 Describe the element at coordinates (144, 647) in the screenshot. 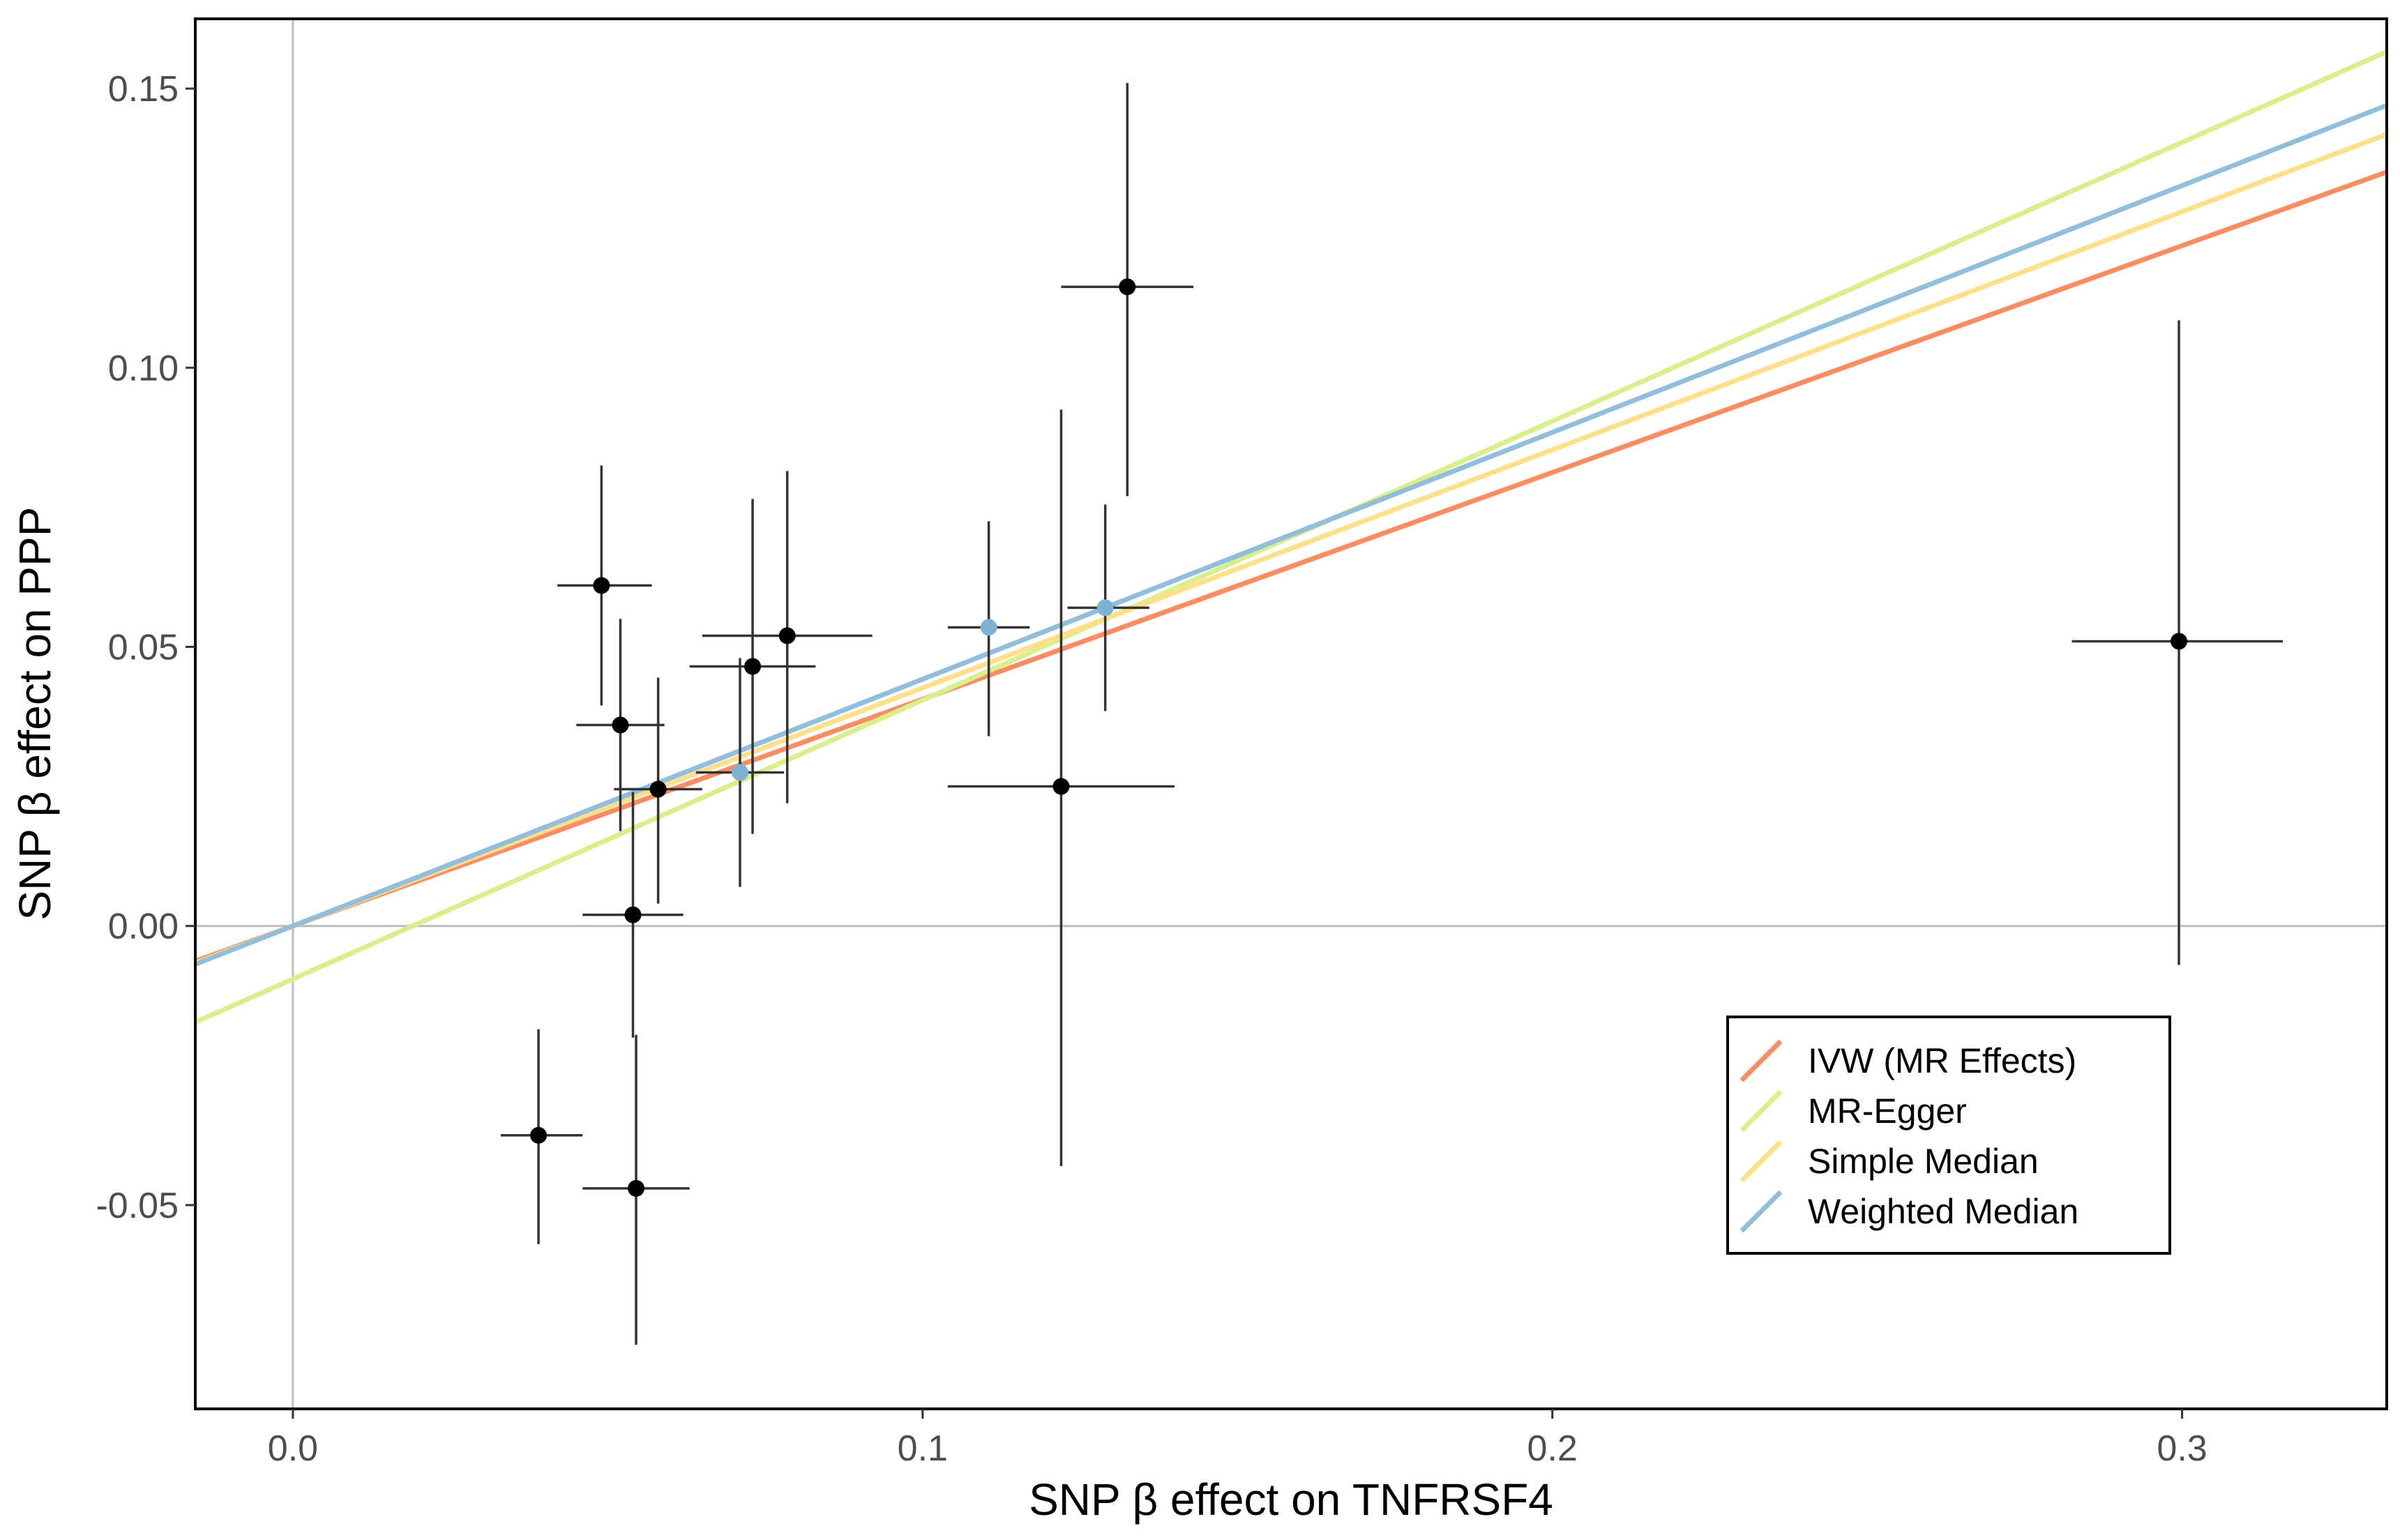

I see `y-tick-label-3: 0.05` at that location.